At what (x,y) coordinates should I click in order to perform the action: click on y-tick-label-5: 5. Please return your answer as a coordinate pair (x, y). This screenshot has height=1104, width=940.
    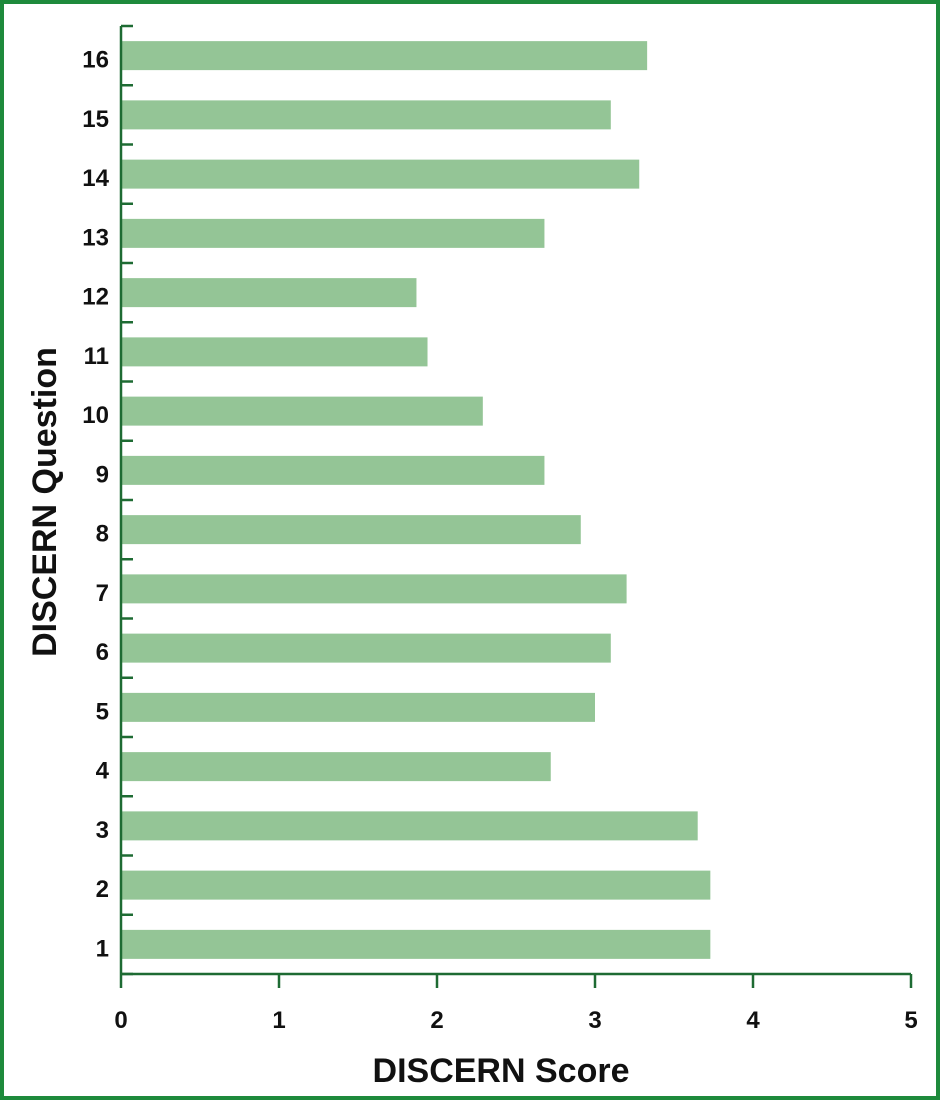
    Looking at the image, I should click on (102, 711).